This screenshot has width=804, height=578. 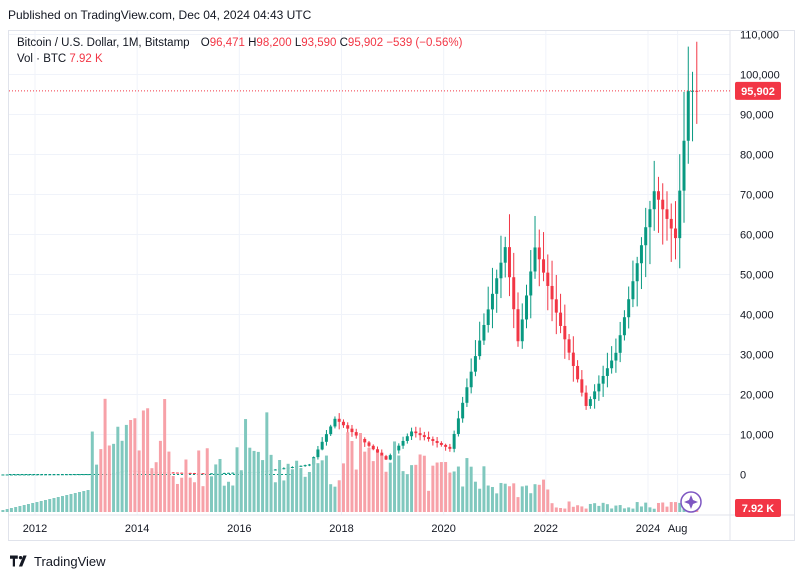 I want to click on legend-low-value: 93,590, so click(x=319, y=43).